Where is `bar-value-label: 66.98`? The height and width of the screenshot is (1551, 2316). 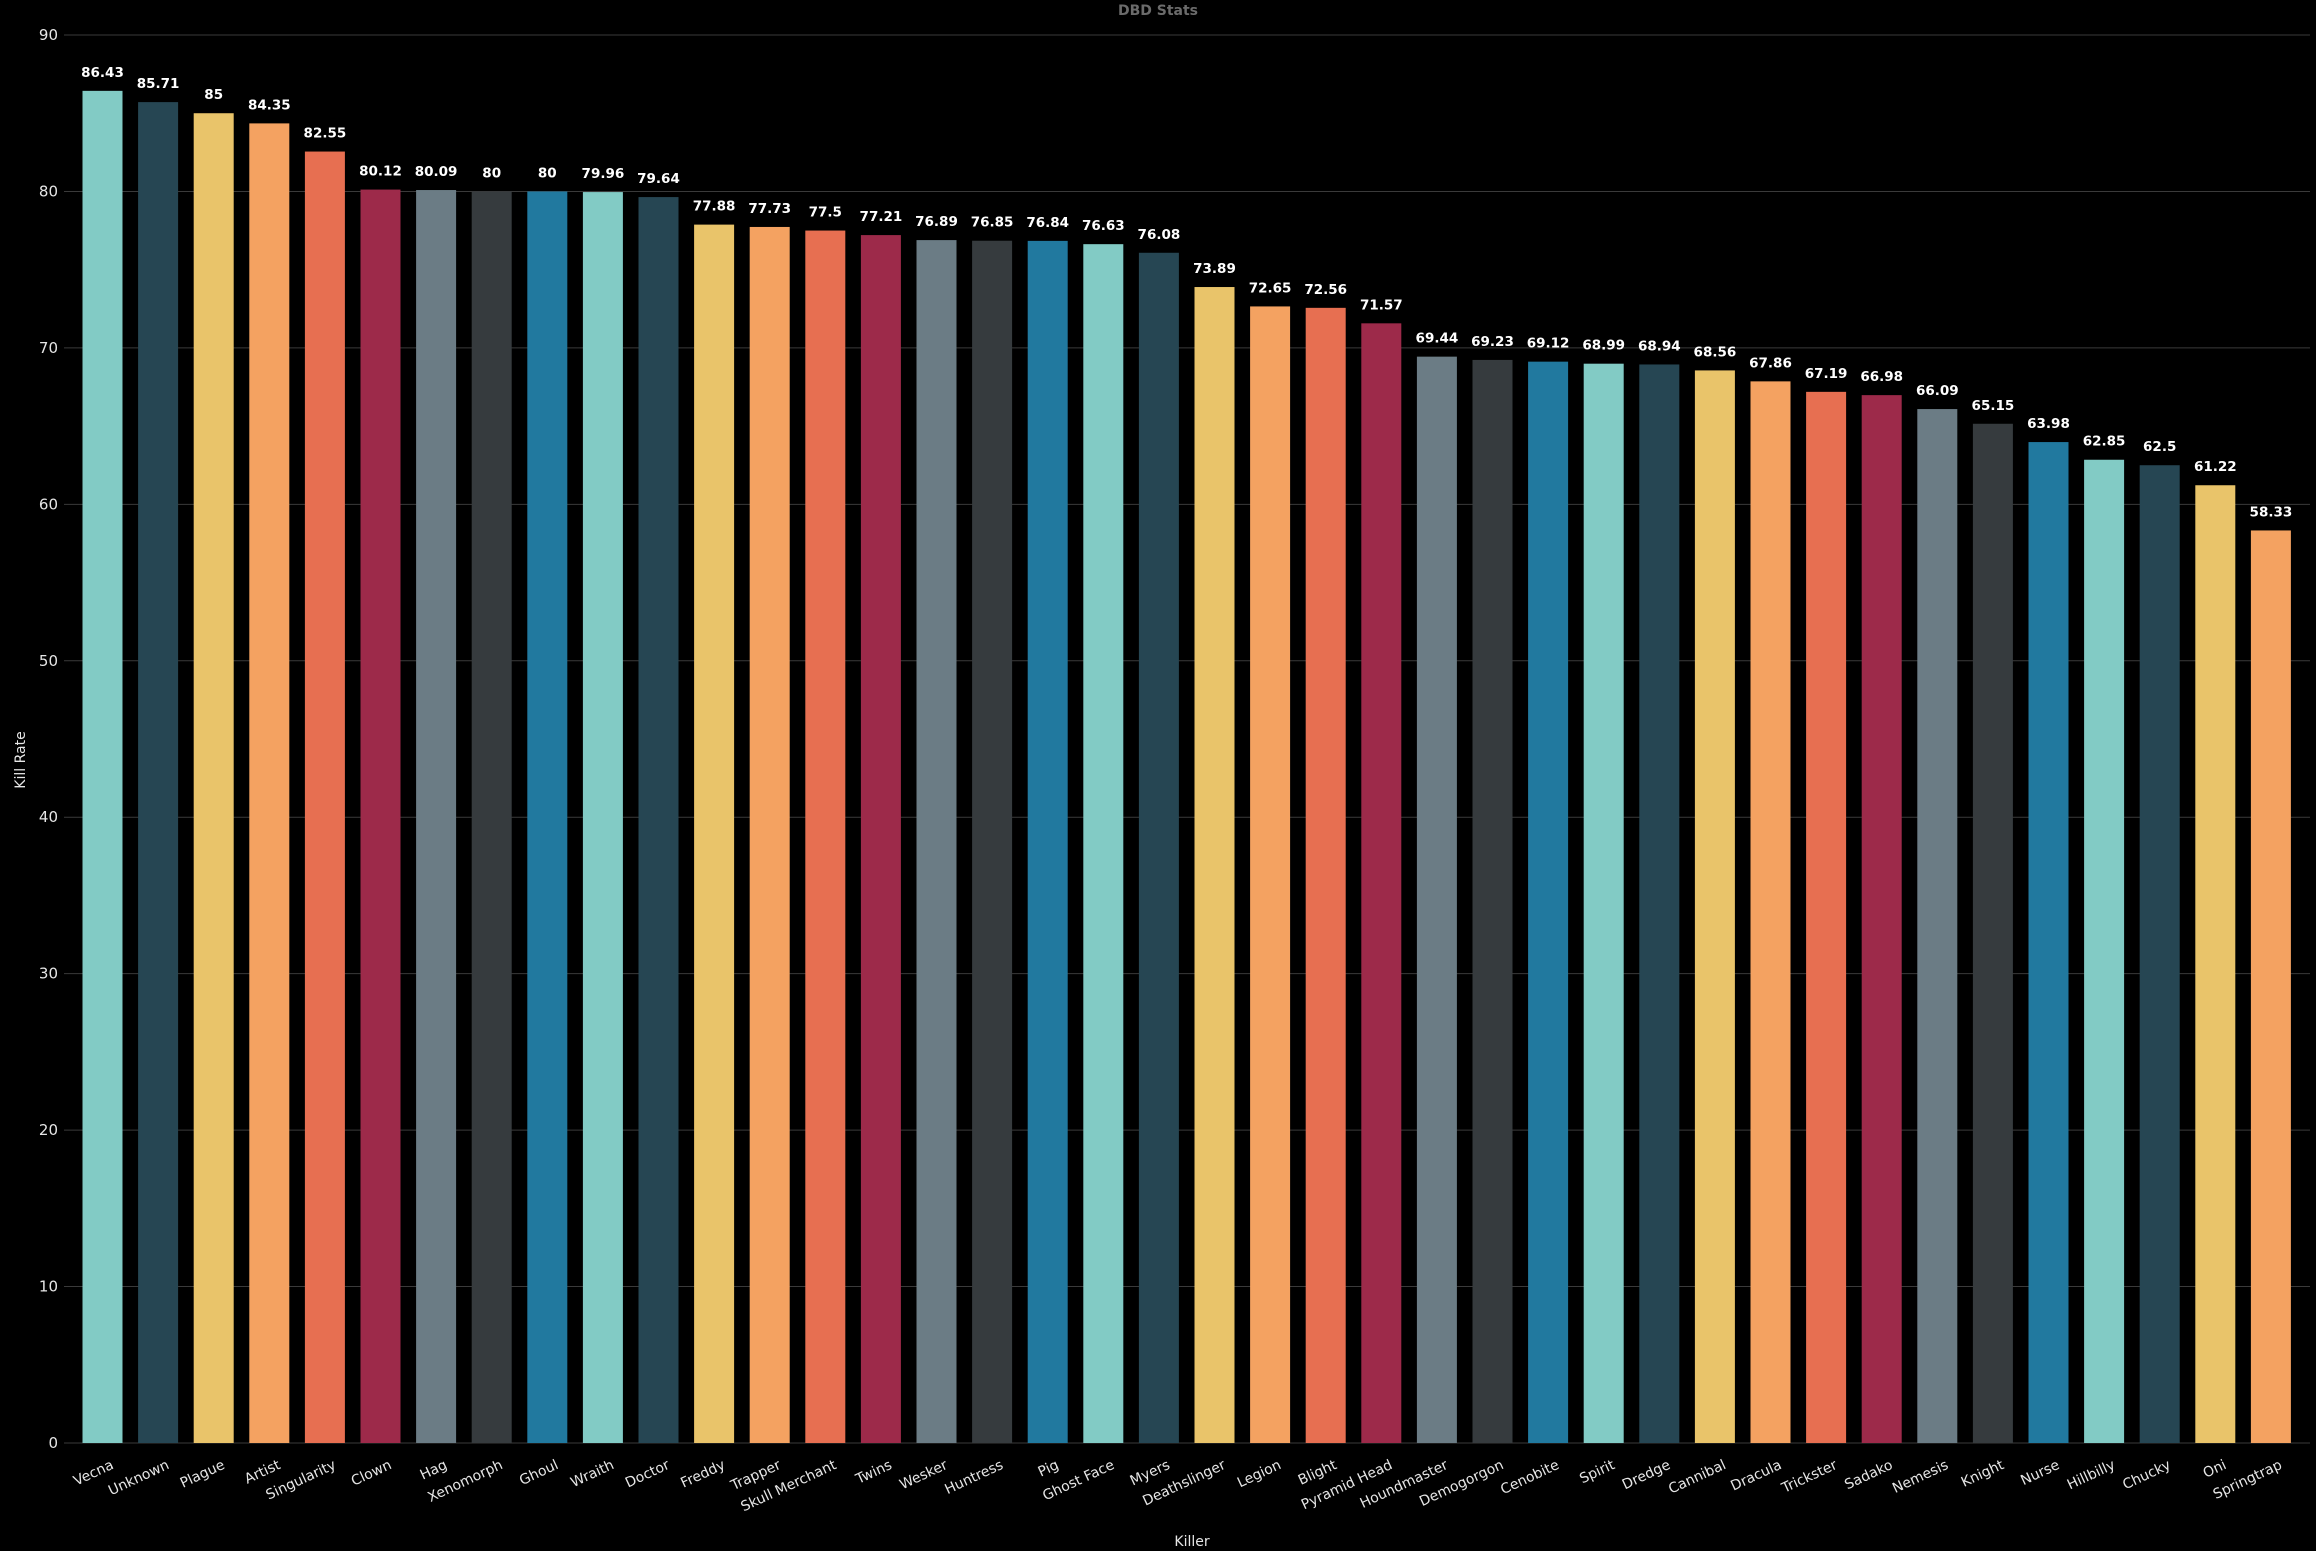
bar-value-label: 66.98 is located at coordinates (1881, 377).